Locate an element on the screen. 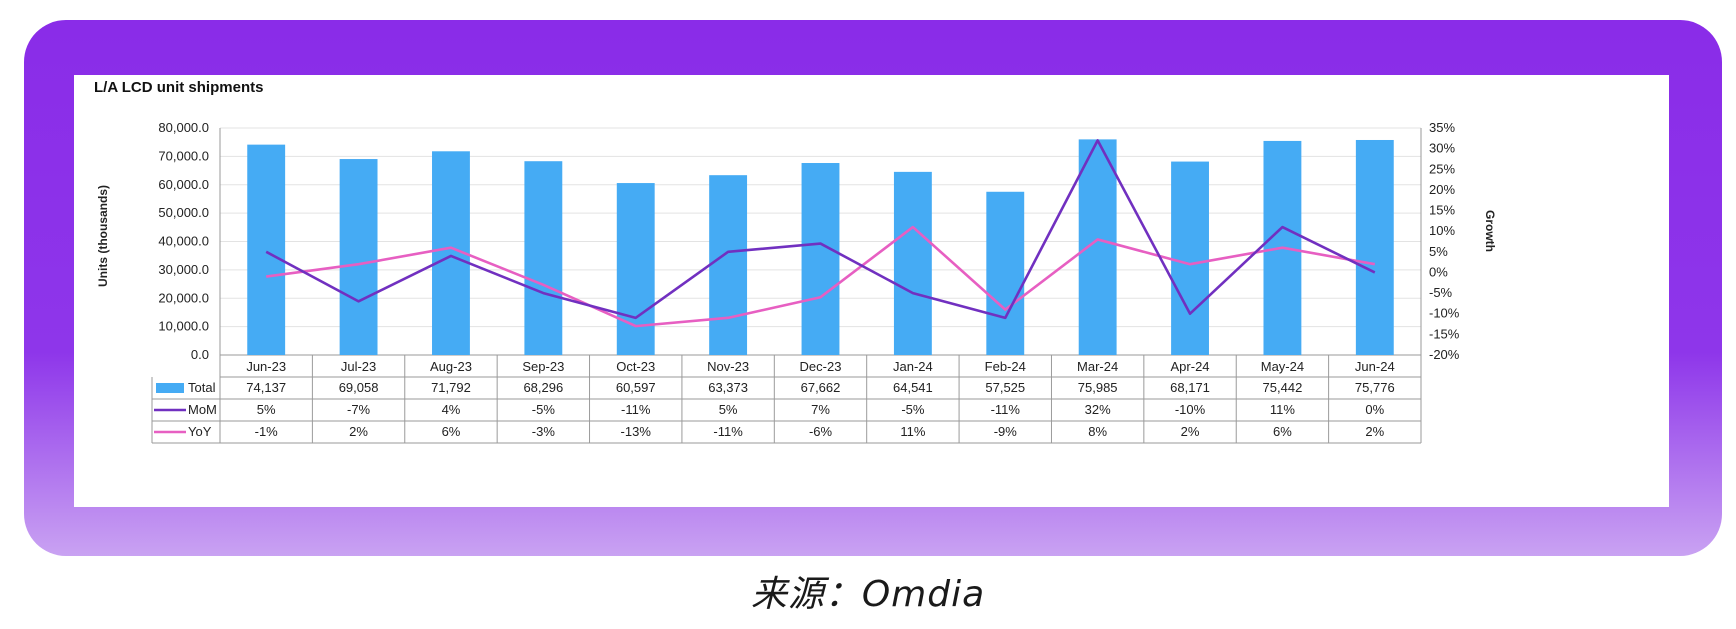 The image size is (1736, 629). y-tick-label: 50,000.0 is located at coordinates (183, 212).